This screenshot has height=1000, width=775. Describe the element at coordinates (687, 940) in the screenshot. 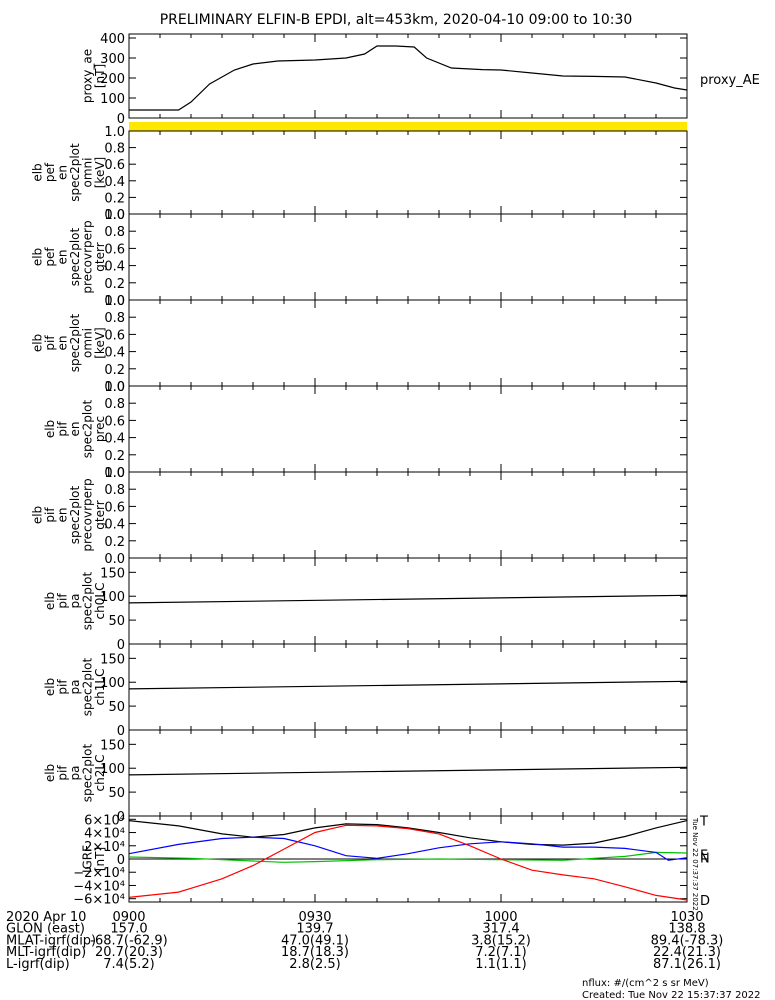

I see `annotation-value: 89.4(-78.3)` at that location.